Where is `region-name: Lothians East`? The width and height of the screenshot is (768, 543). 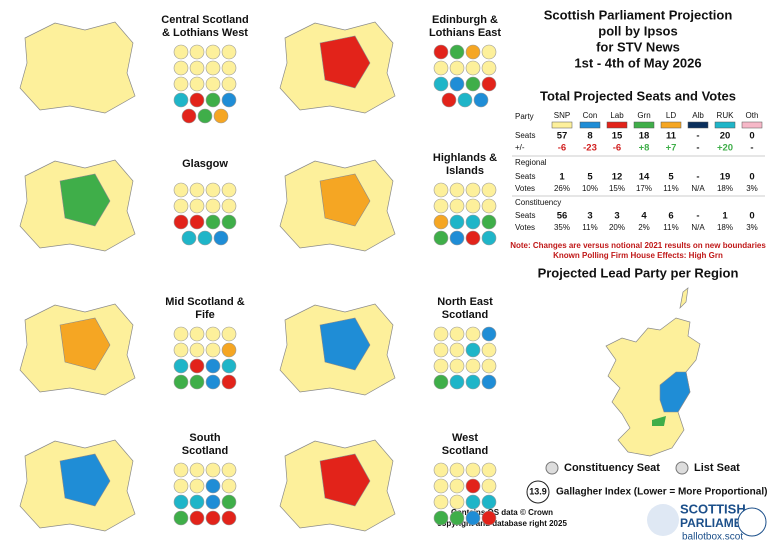 region-name: Lothians East is located at coordinates (465, 33).